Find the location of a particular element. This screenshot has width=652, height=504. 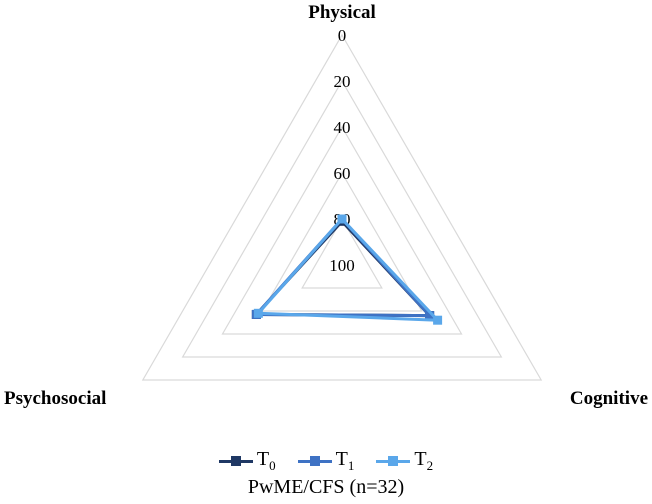

legend-item: T1 is located at coordinates (326, 461).